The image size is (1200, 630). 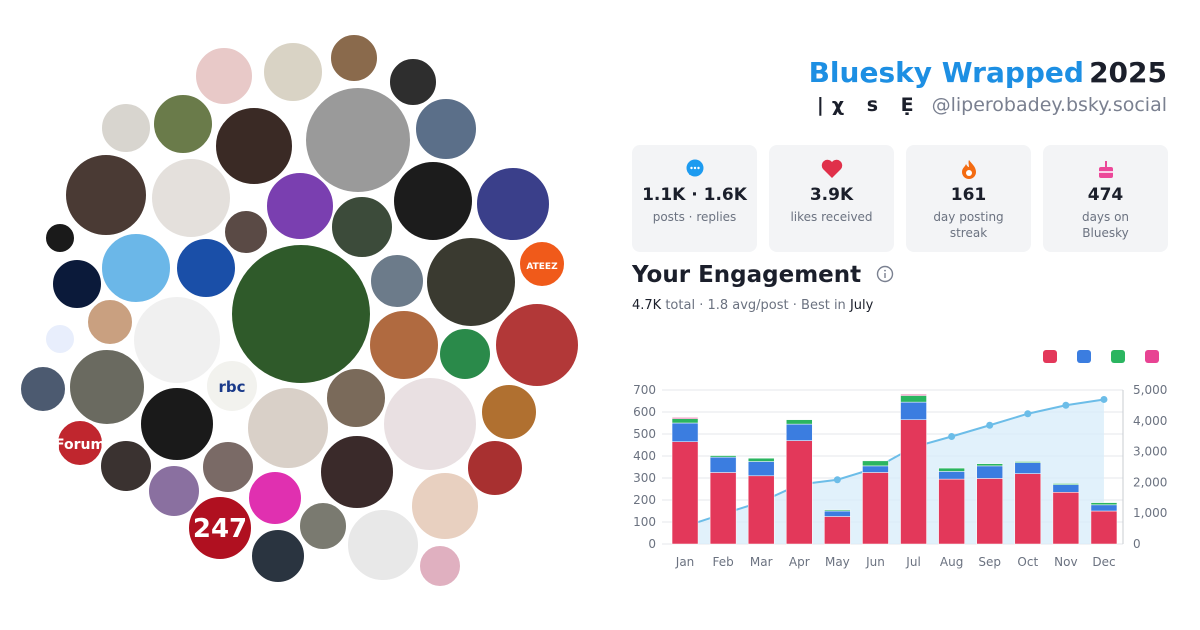 I want to click on stat-label: days on Bluesky, so click(x=1105, y=225).